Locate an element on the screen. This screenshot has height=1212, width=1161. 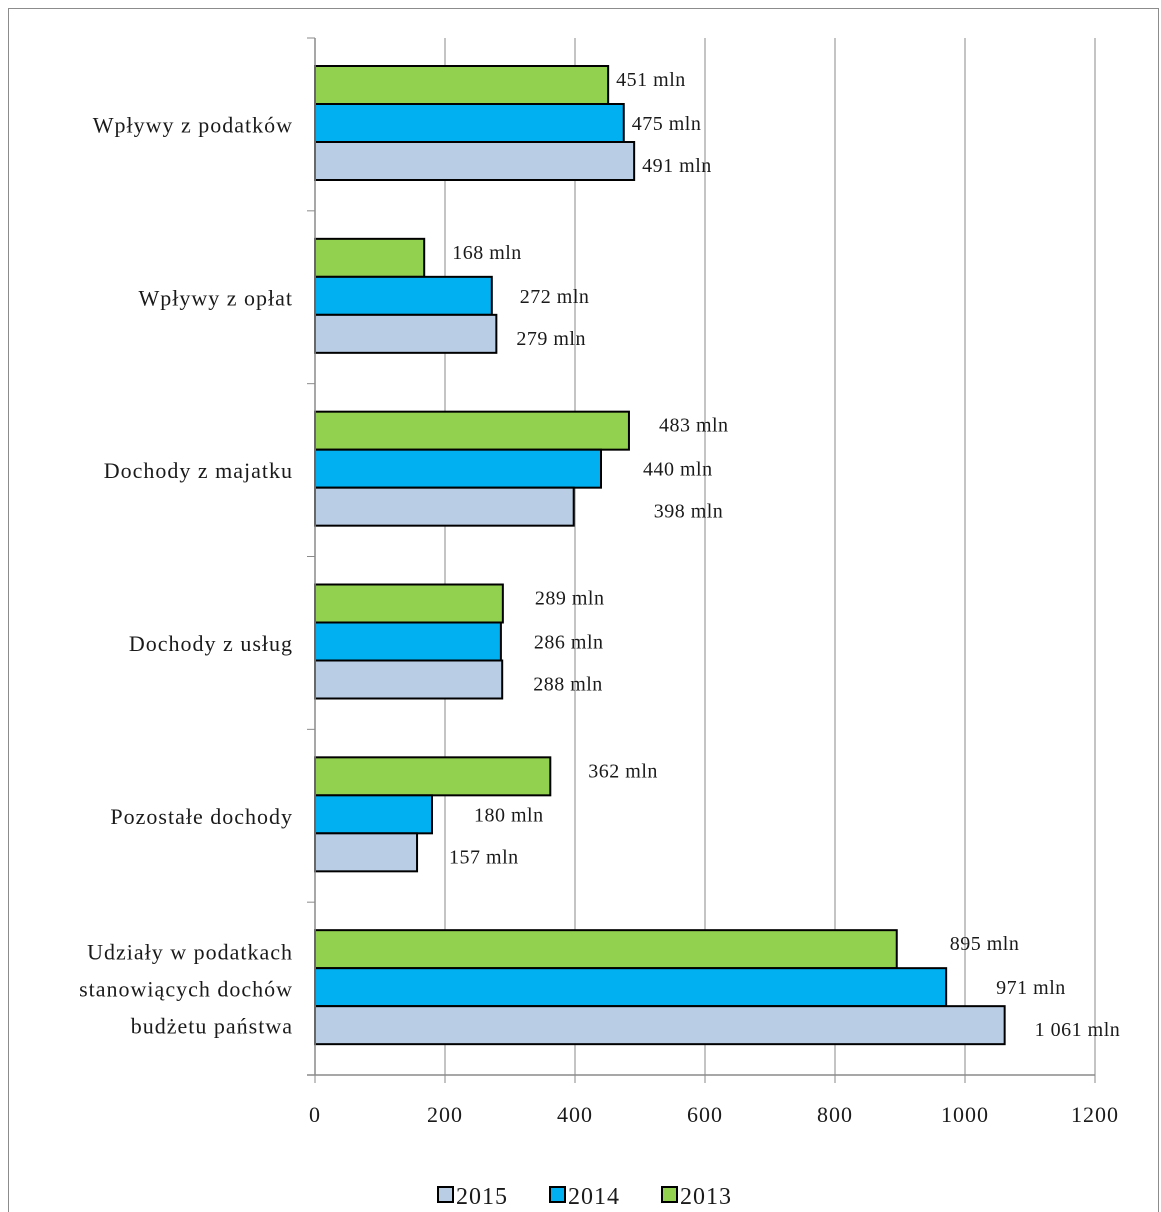
x-tick-label: 800 is located at coordinates (835, 1114).